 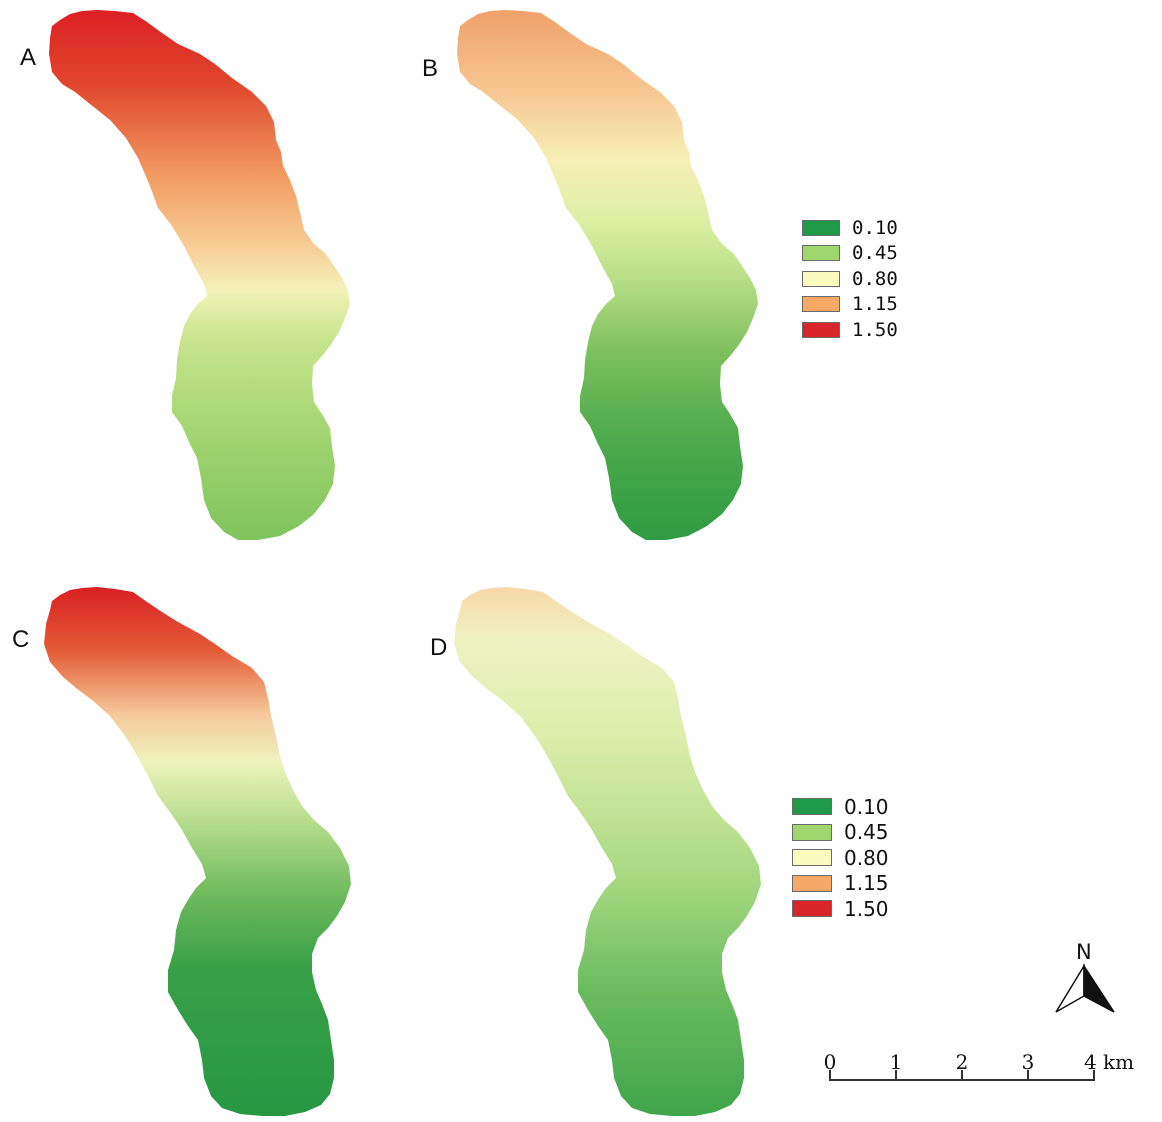 What do you see at coordinates (21, 639) in the screenshot?
I see `panel-label-c: C` at bounding box center [21, 639].